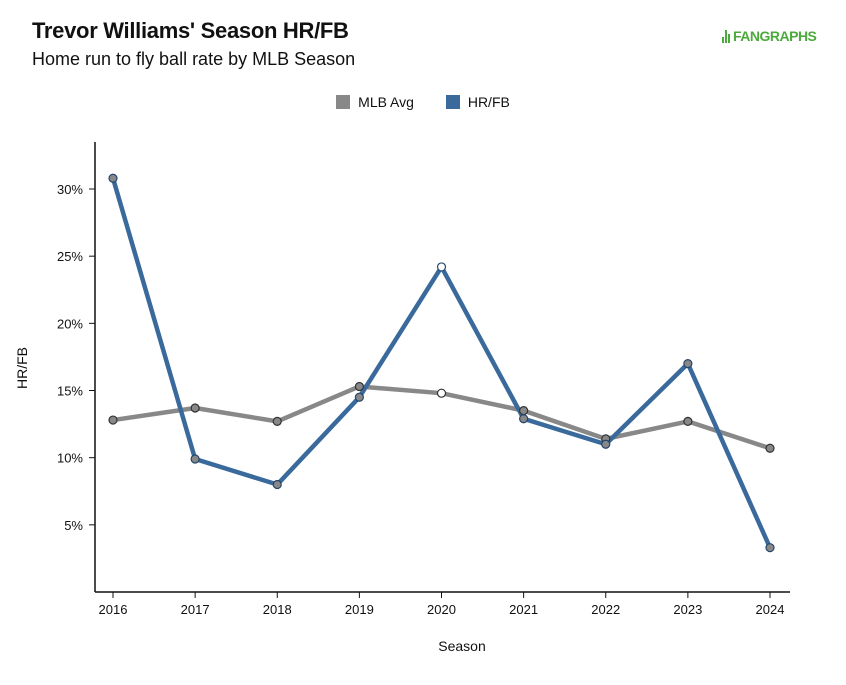 The height and width of the screenshot is (685, 846). What do you see at coordinates (70, 256) in the screenshot?
I see `y-tick-label: 25%` at bounding box center [70, 256].